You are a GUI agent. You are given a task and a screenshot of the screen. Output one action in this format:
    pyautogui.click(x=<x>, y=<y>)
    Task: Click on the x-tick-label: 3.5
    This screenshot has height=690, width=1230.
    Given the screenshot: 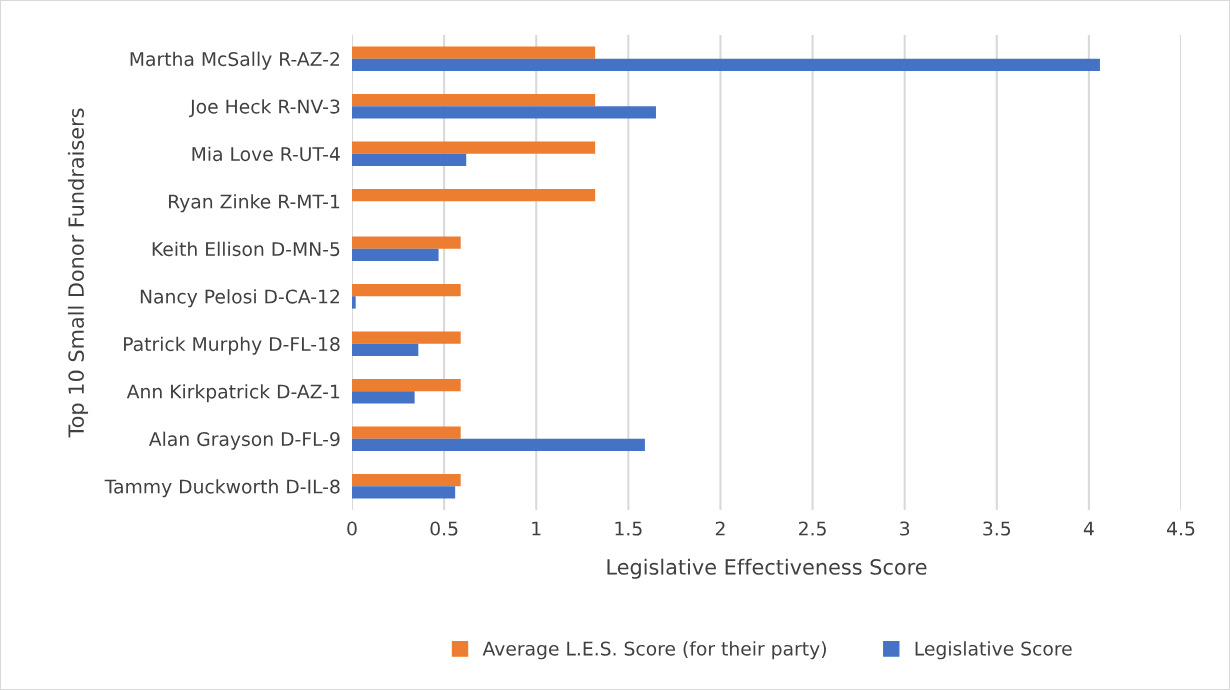 What is the action you would take?
    pyautogui.click(x=997, y=528)
    